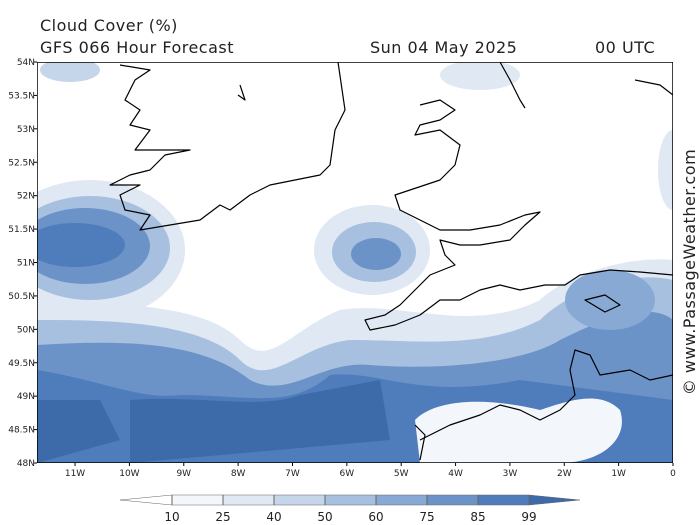  Describe the element at coordinates (401, 474) in the screenshot. I see `lon-label: 5W` at that location.